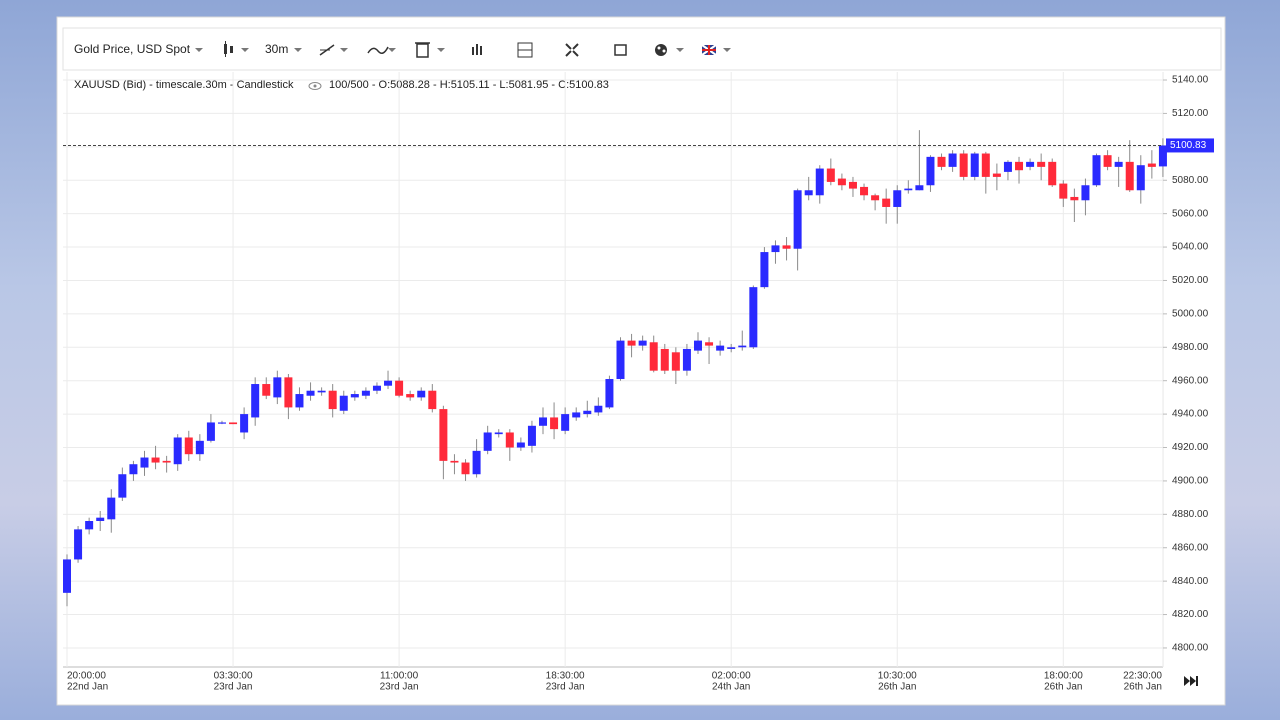 The height and width of the screenshot is (720, 1280). Describe the element at coordinates (1190, 547) in the screenshot. I see `y-tick-label: 4860.00` at that location.